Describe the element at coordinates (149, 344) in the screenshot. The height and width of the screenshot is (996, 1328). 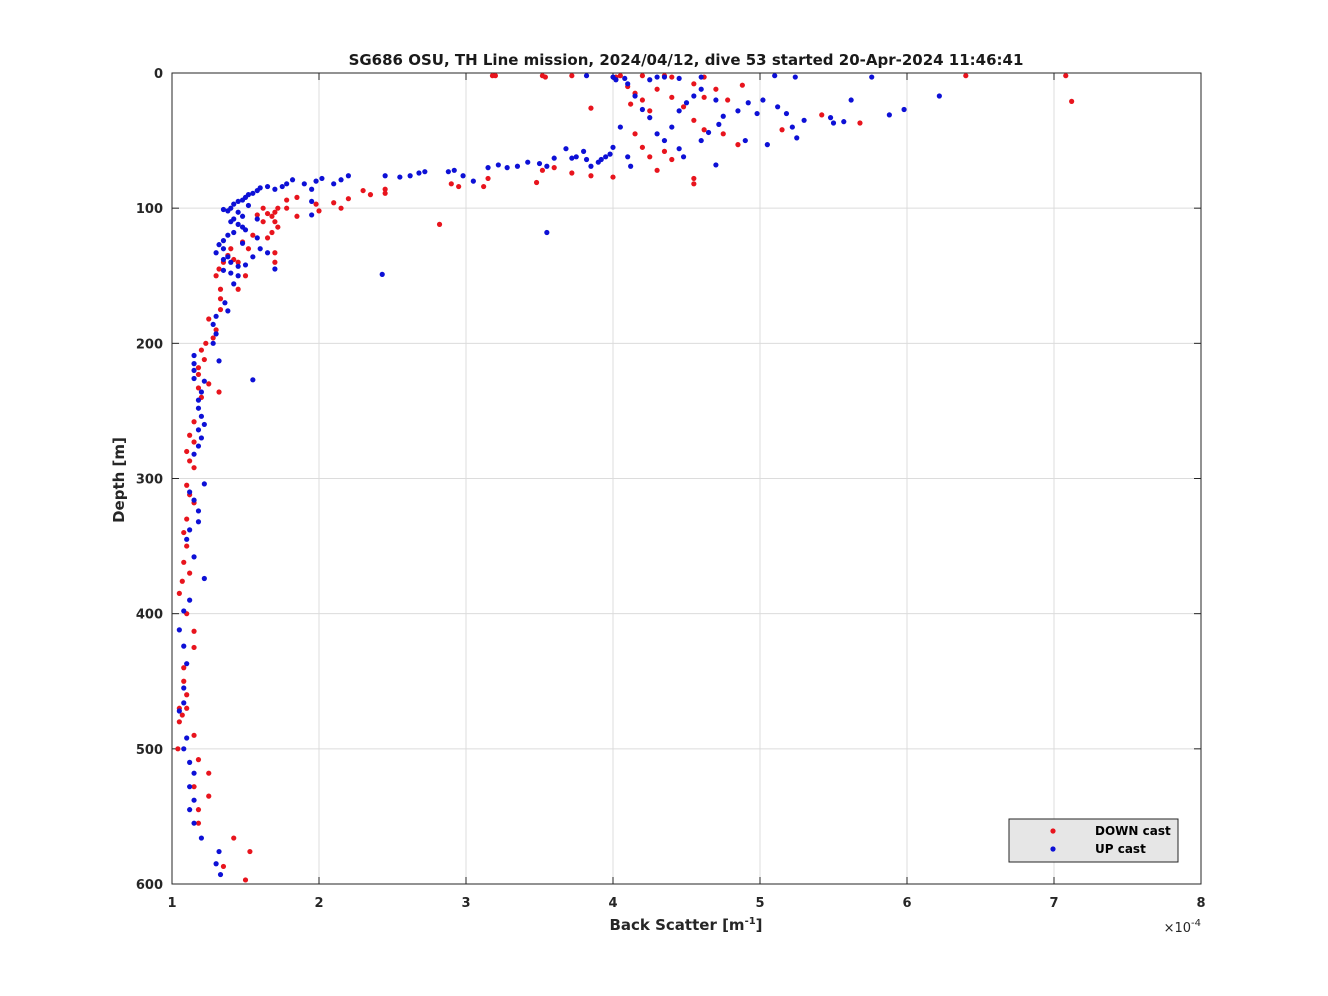
I see `y-tick-label: 200` at that location.